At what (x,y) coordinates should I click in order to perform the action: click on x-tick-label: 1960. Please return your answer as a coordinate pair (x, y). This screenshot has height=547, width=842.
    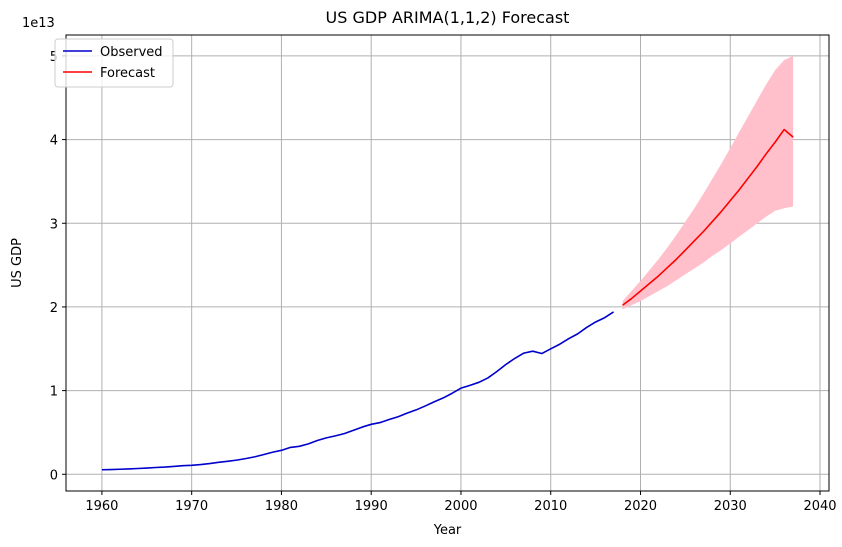
    Looking at the image, I should click on (101, 506).